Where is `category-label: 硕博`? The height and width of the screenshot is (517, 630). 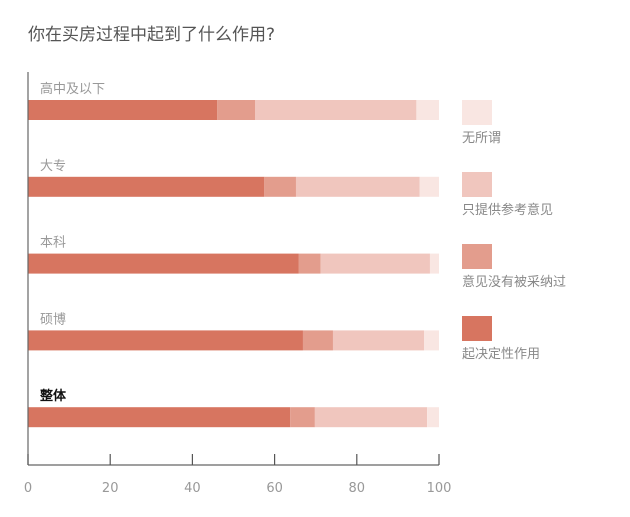 category-label: 硕博 is located at coordinates (53, 319).